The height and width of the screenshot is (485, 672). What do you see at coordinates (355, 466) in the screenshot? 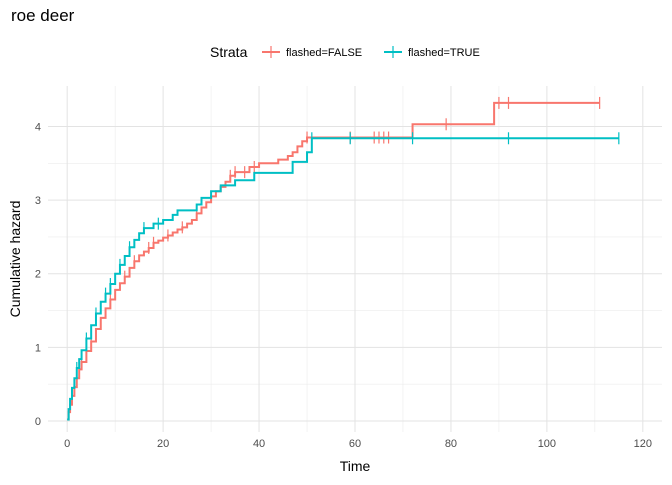
I see `x-axis-label: Time` at bounding box center [355, 466].